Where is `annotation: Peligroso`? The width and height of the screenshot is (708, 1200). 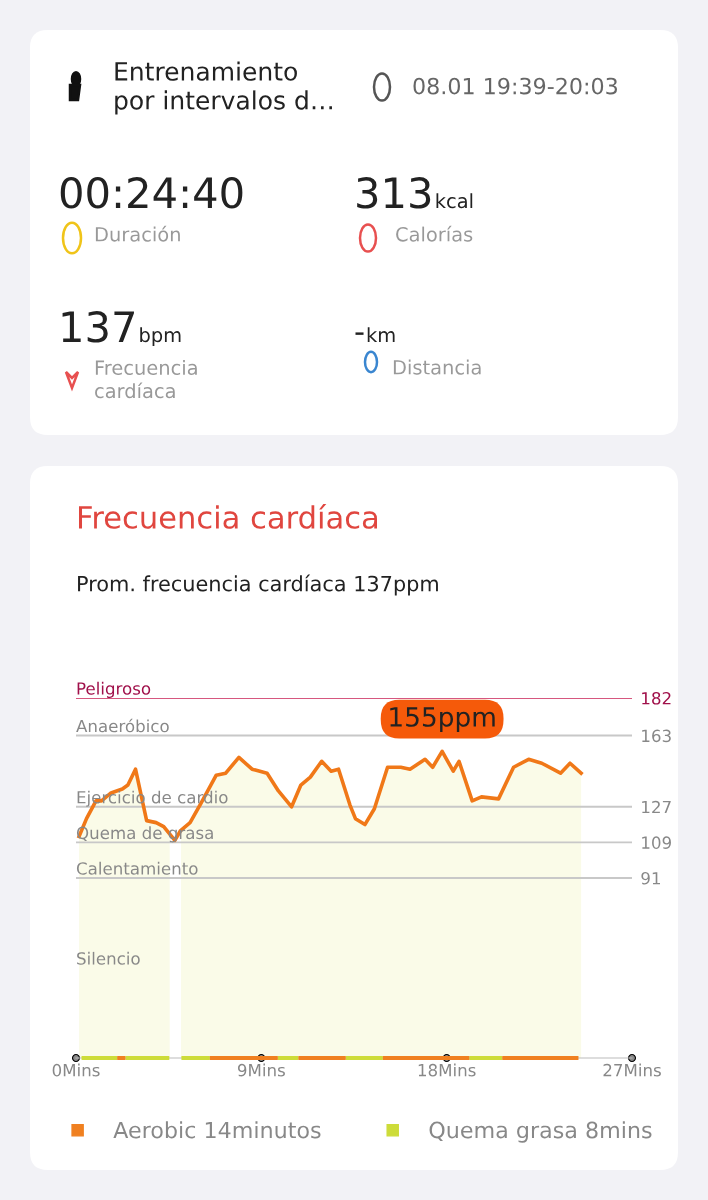 annotation: Peligroso is located at coordinates (114, 689).